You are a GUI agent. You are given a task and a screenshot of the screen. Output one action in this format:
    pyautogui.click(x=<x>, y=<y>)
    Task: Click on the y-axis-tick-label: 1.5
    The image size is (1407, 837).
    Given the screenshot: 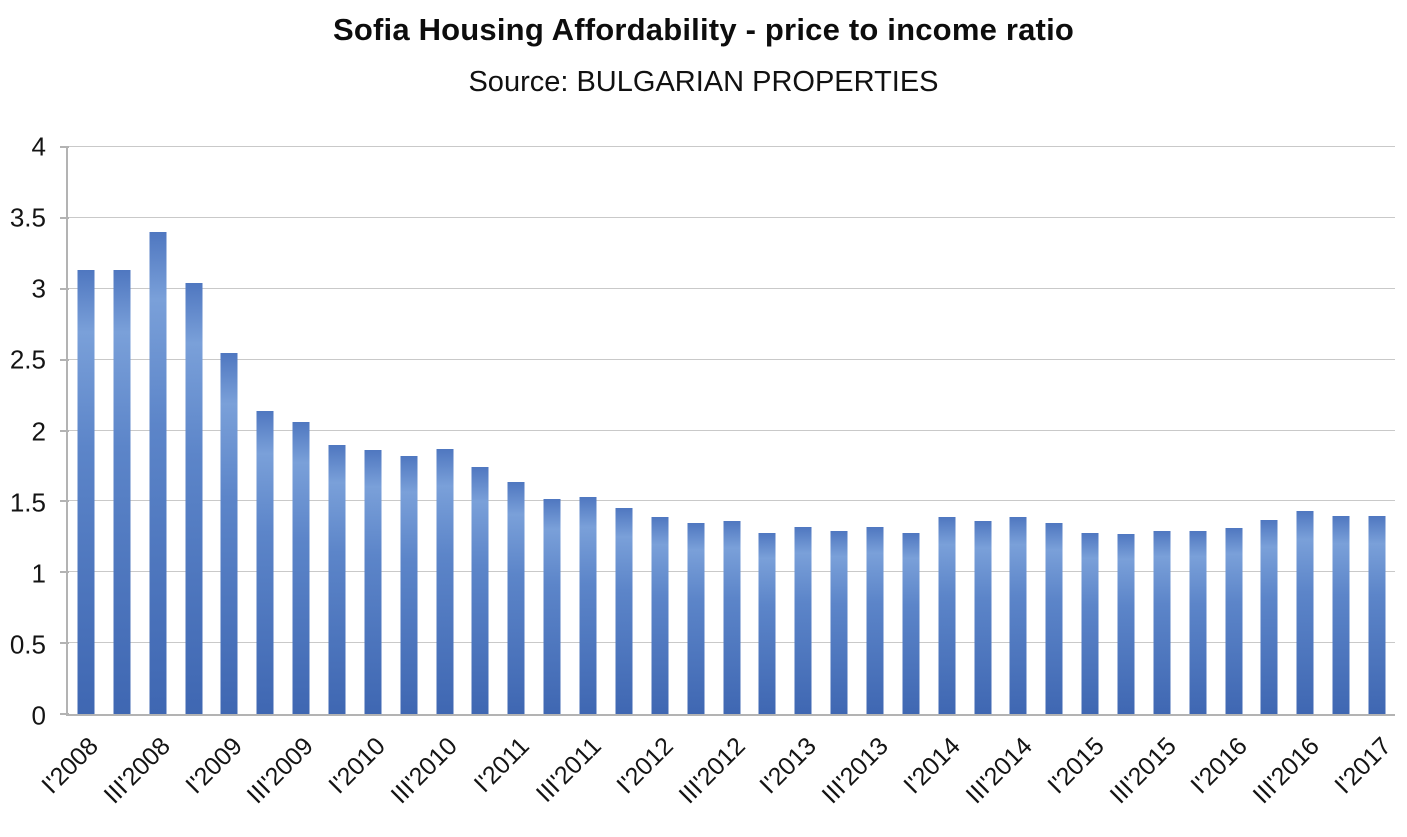 What is the action you would take?
    pyautogui.click(x=27, y=502)
    